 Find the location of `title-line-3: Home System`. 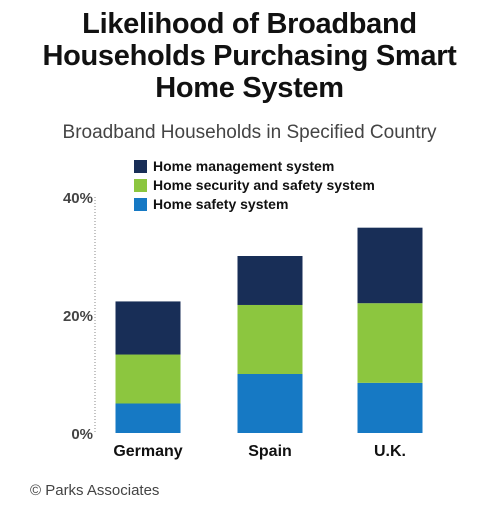

title-line-3: Home System is located at coordinates (249, 88).